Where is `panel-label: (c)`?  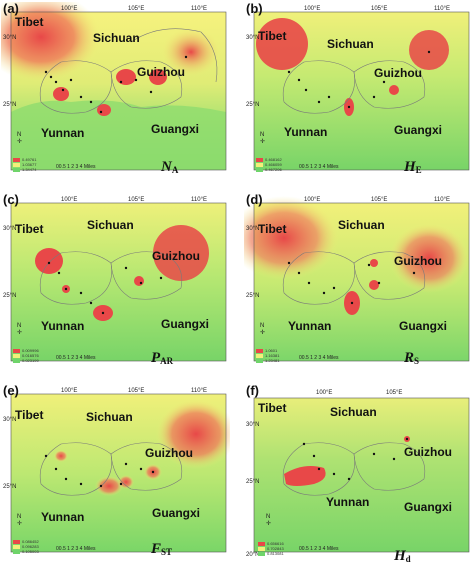
panel-label: (c) is located at coordinates (11, 200).